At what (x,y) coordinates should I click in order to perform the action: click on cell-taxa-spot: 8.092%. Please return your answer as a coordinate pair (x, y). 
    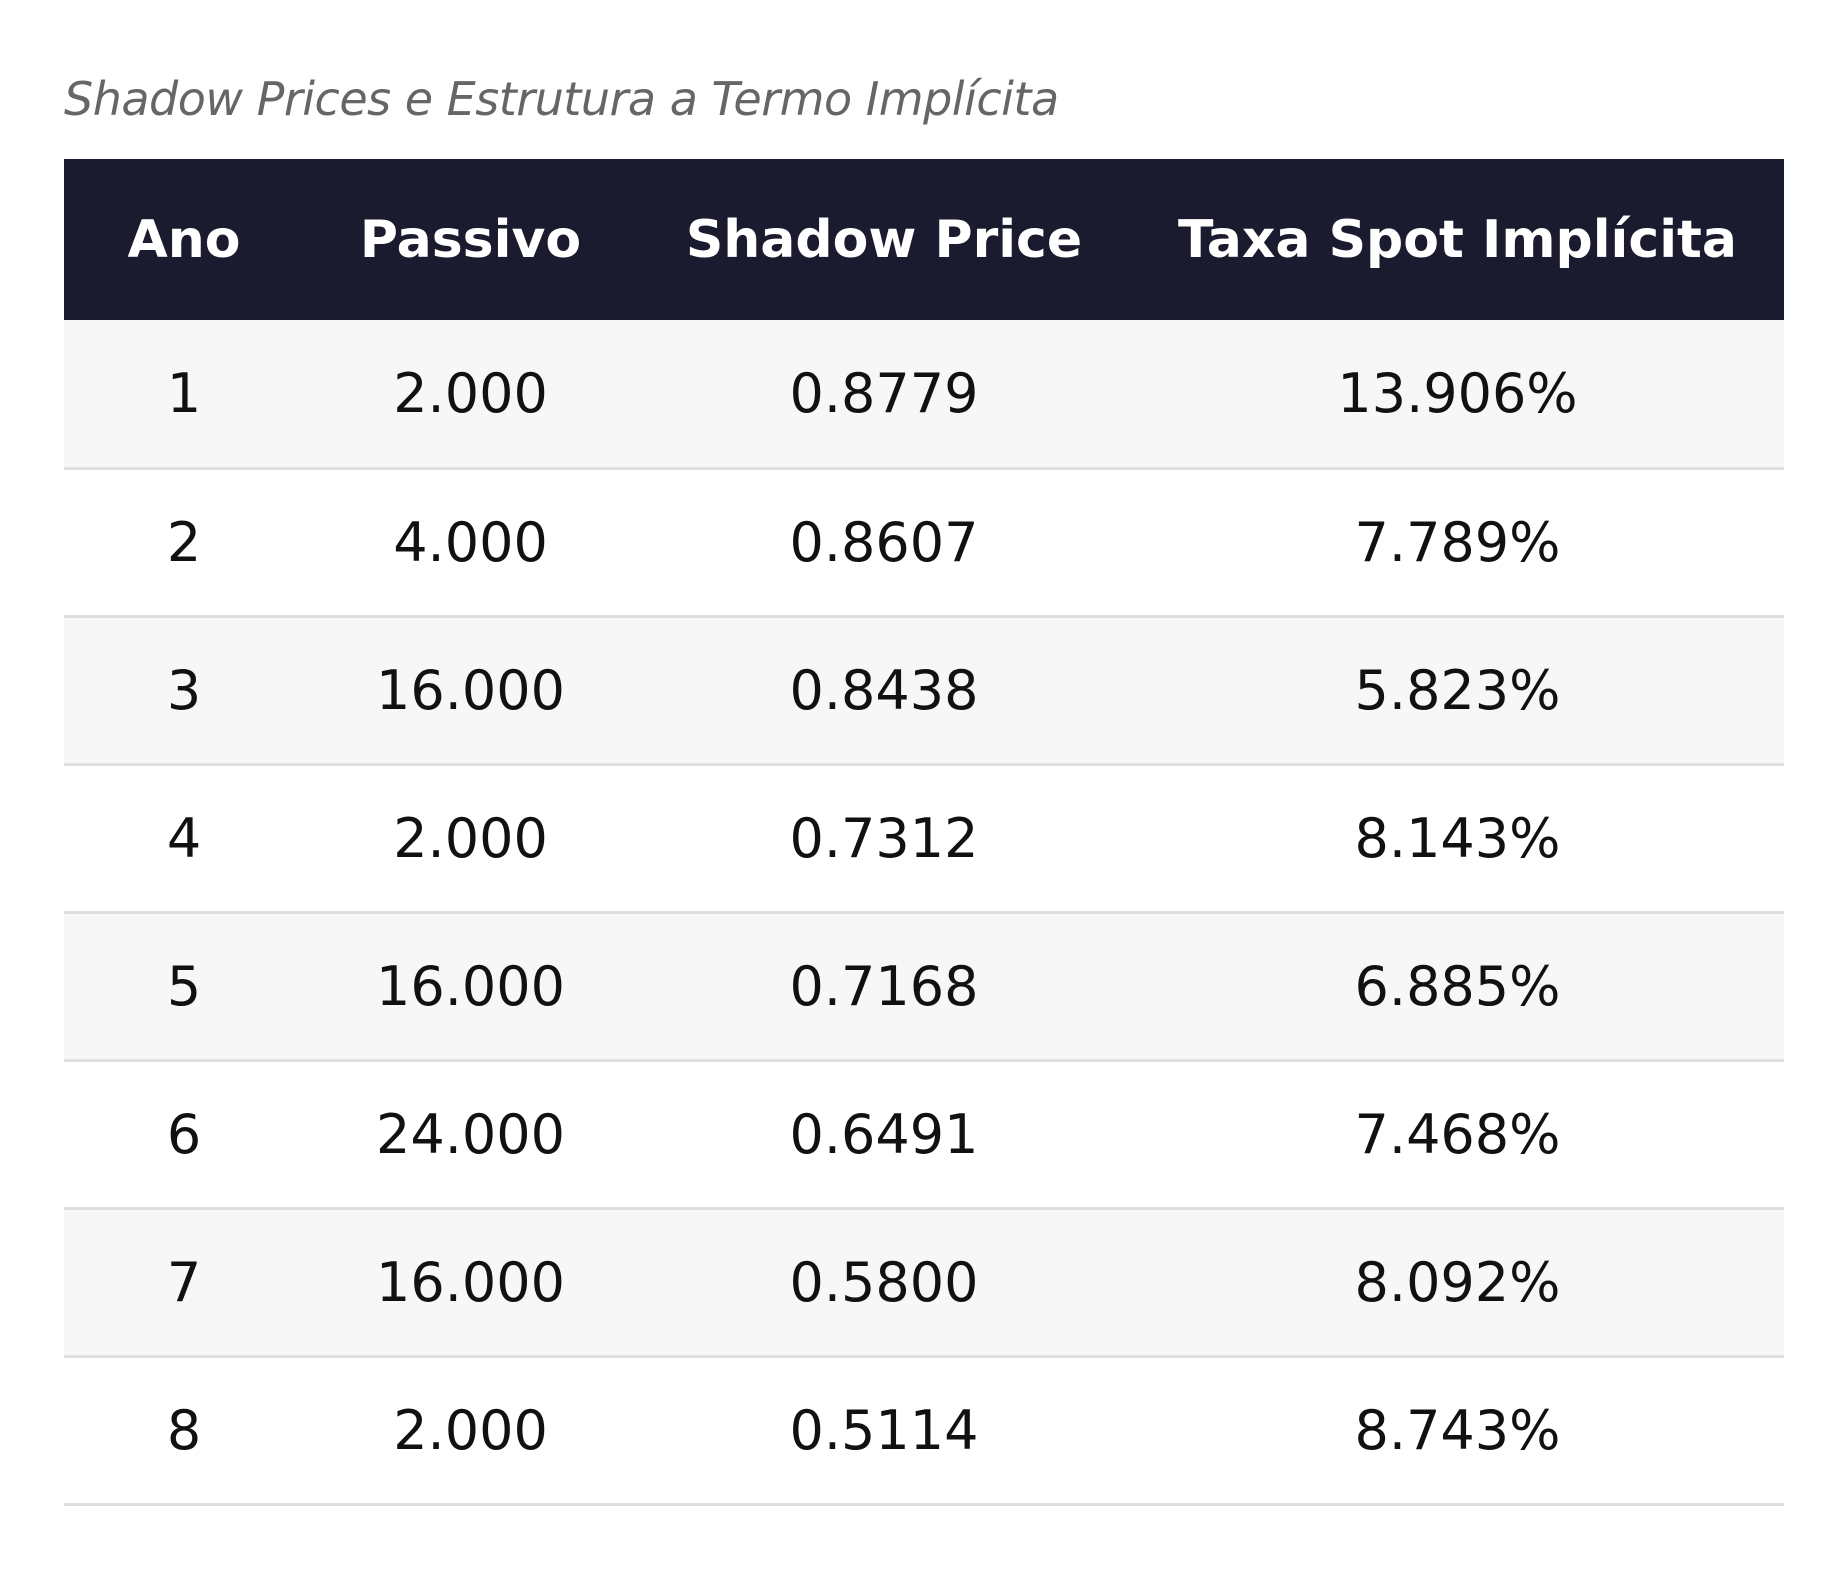
    Looking at the image, I should click on (1457, 1282).